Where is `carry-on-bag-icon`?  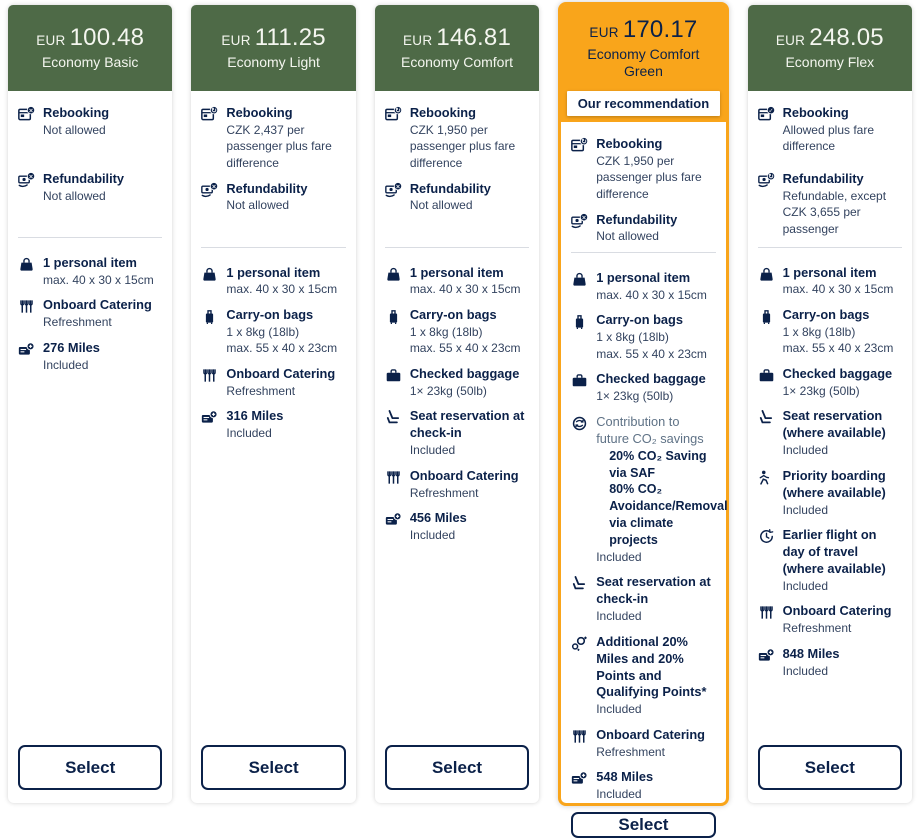
carry-on-bag-icon is located at coordinates (583, 337).